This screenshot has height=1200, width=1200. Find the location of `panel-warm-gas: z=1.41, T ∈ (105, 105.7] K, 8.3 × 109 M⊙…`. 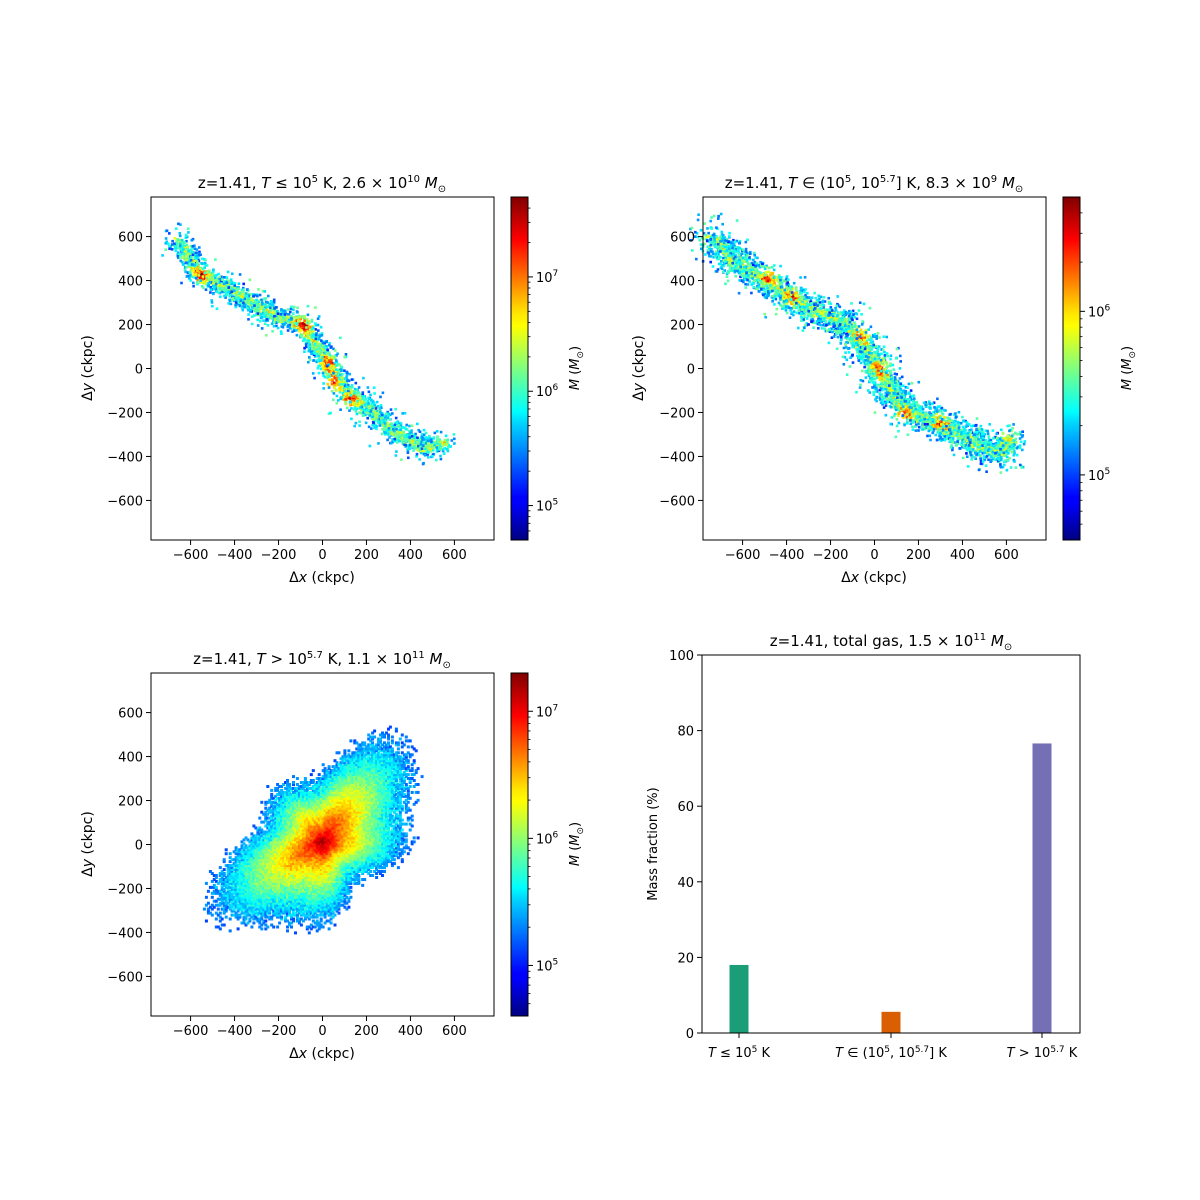

panel-warm-gas: z=1.41, T ∈ (105, 105.7] K, 8.3 × 109 M⊙… is located at coordinates (884, 380).